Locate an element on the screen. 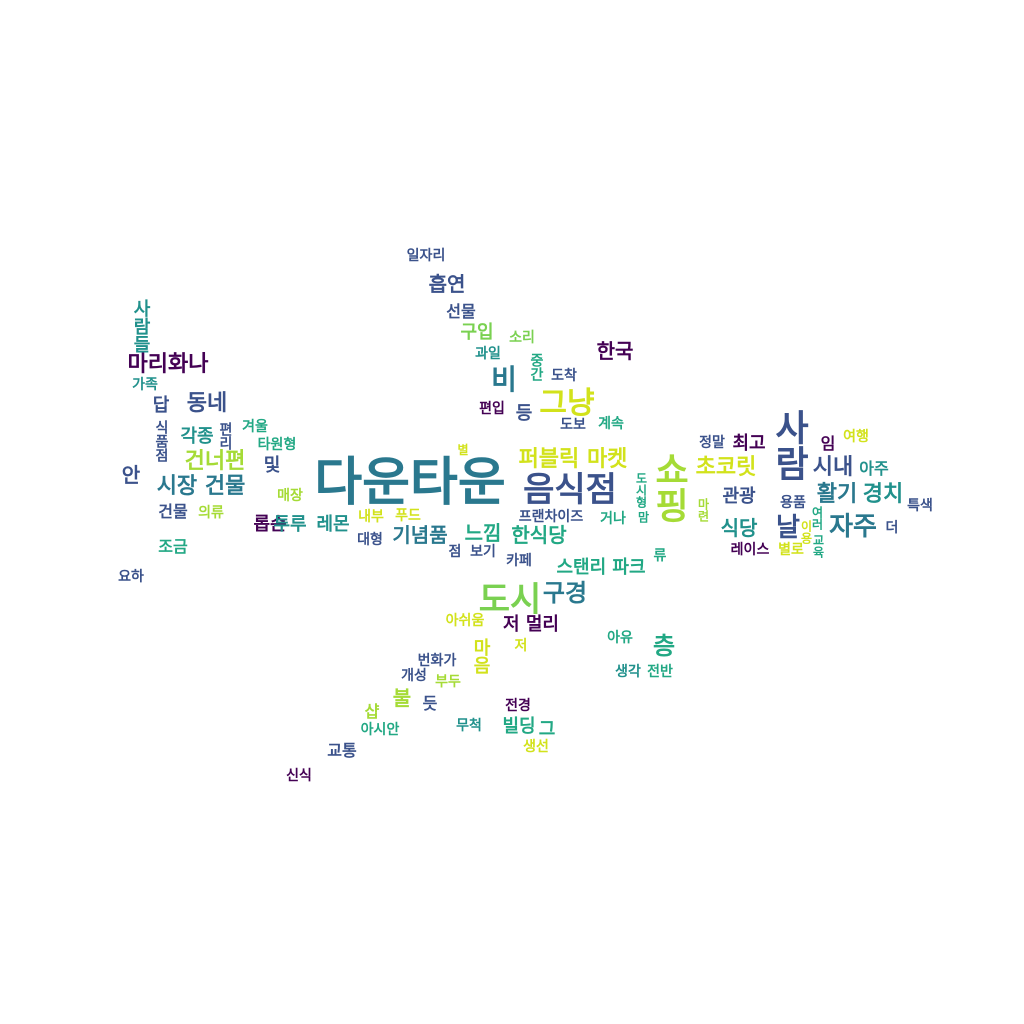 The image size is (1024, 1024). word-seems: 듯 is located at coordinates (430, 703).